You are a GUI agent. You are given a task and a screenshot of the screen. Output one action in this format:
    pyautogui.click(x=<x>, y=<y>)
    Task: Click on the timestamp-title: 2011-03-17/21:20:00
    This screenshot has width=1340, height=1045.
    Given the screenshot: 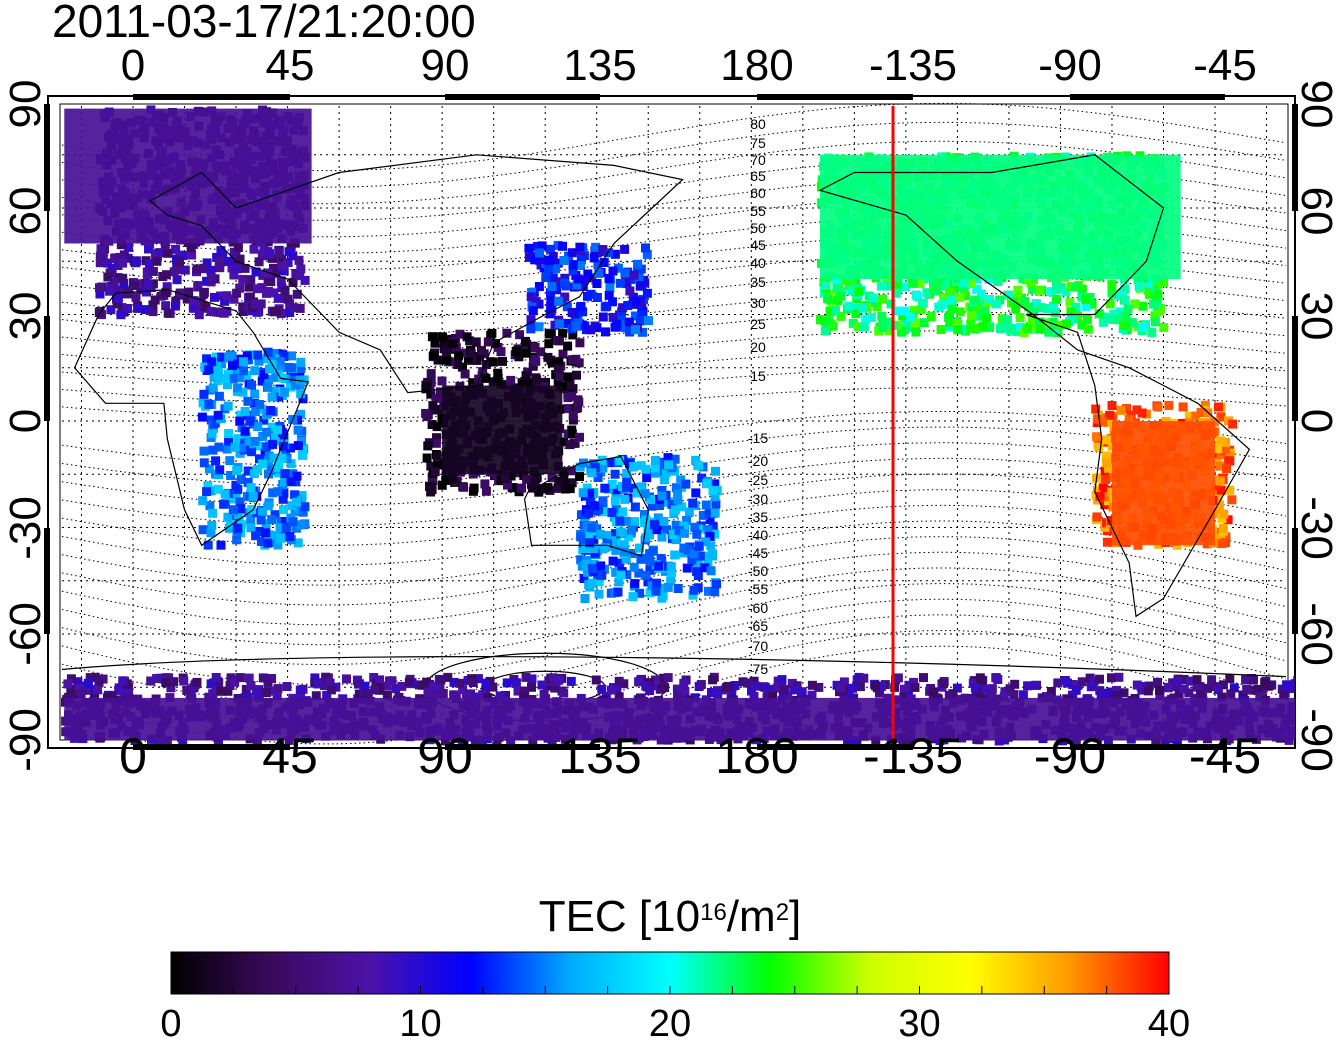 What is the action you would take?
    pyautogui.click(x=264, y=23)
    